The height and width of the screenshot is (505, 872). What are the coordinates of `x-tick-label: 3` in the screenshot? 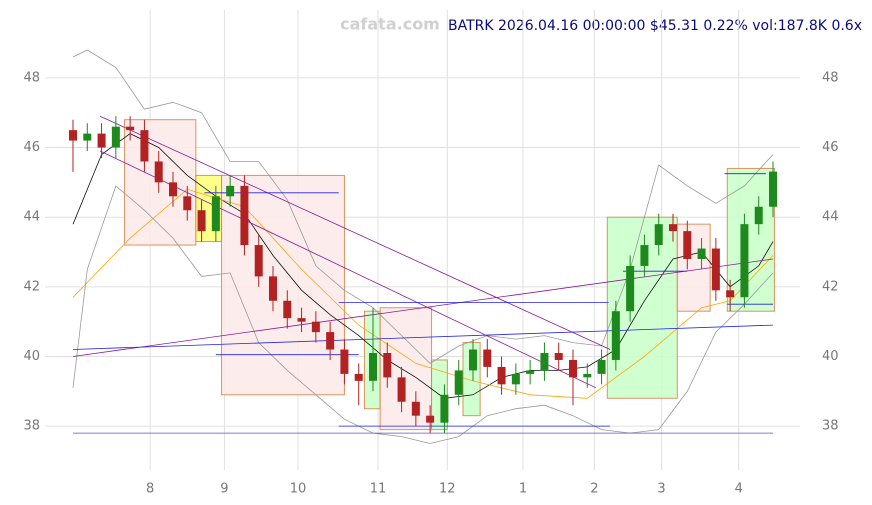 It's located at (661, 489).